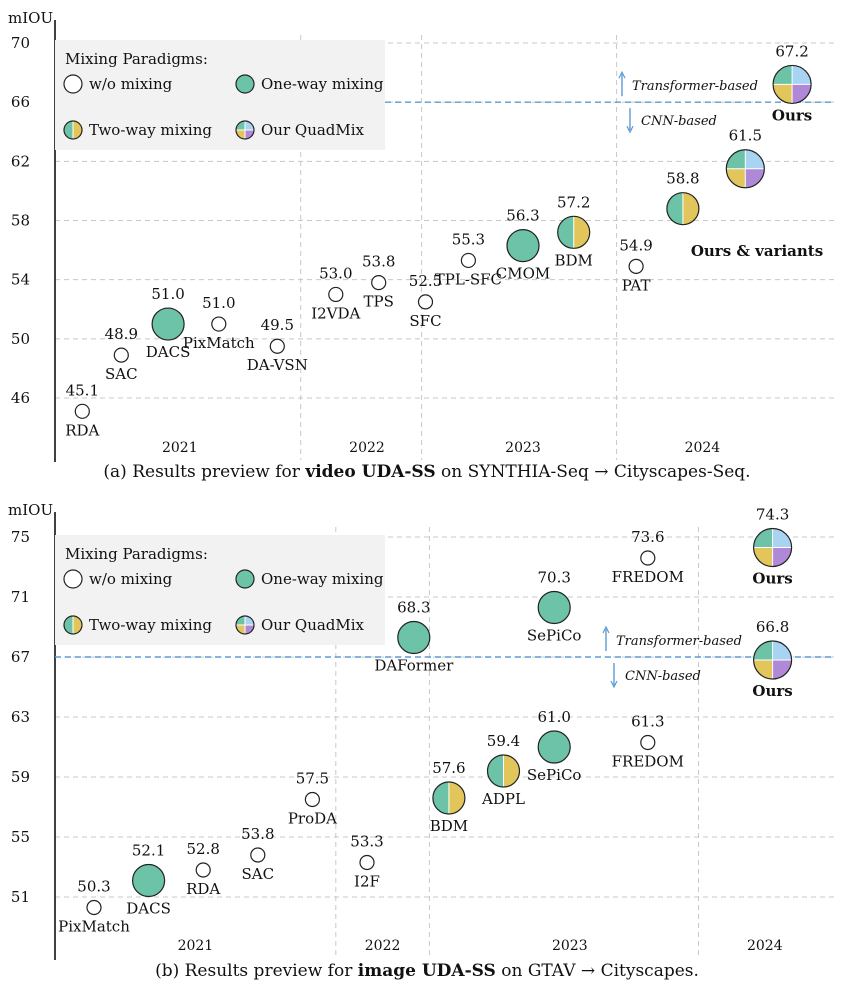 The height and width of the screenshot is (990, 854). I want to click on value-label: 52.5, so click(425, 281).